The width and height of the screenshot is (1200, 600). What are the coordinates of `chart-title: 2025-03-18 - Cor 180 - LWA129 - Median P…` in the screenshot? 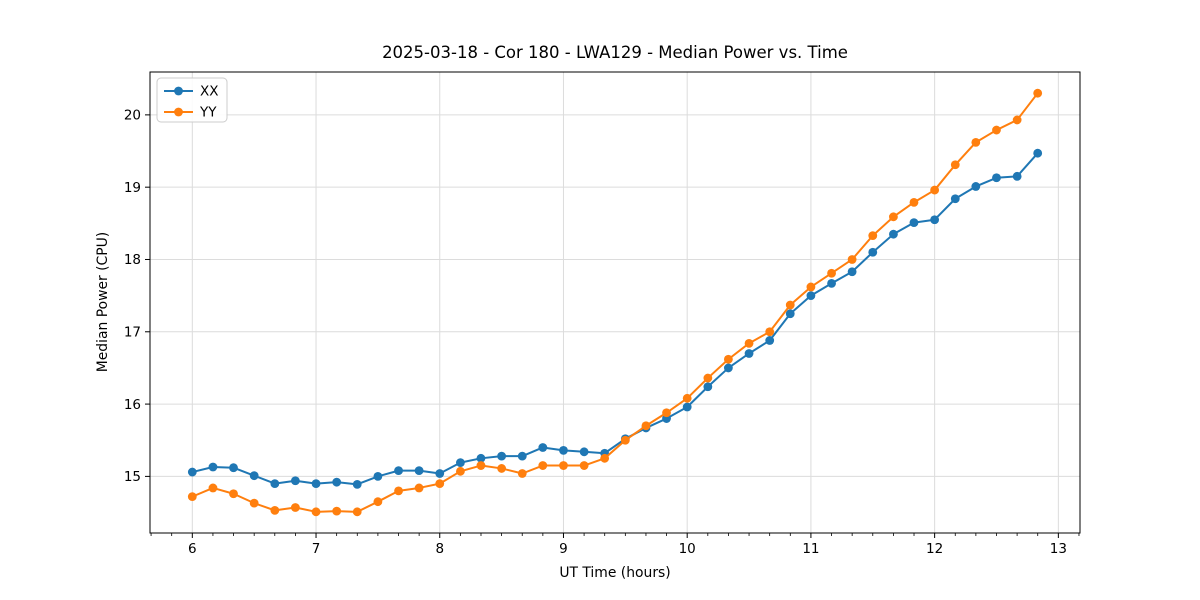 It's located at (615, 52).